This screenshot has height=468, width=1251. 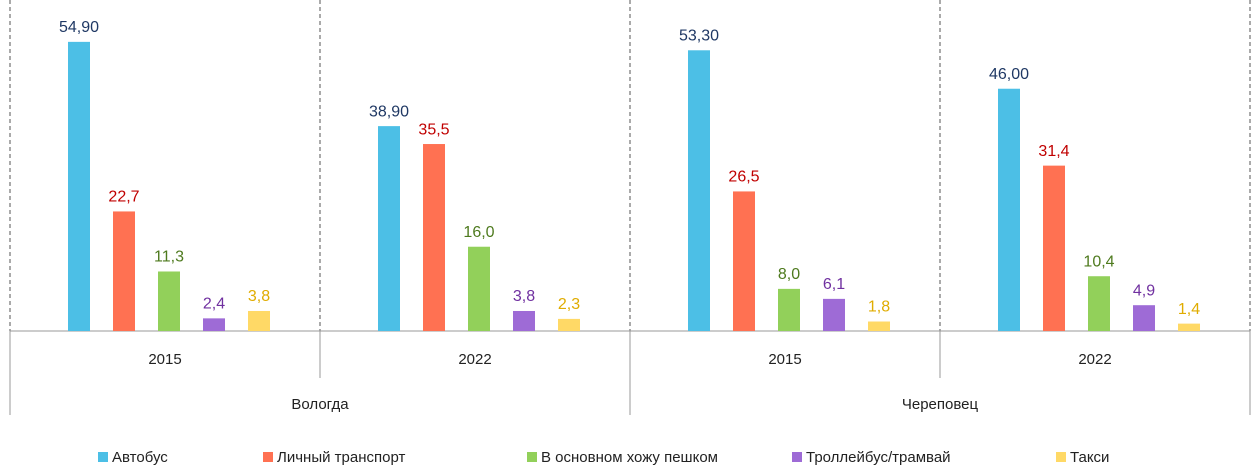 I want to click on value-label: 1,4, so click(x=1189, y=309).